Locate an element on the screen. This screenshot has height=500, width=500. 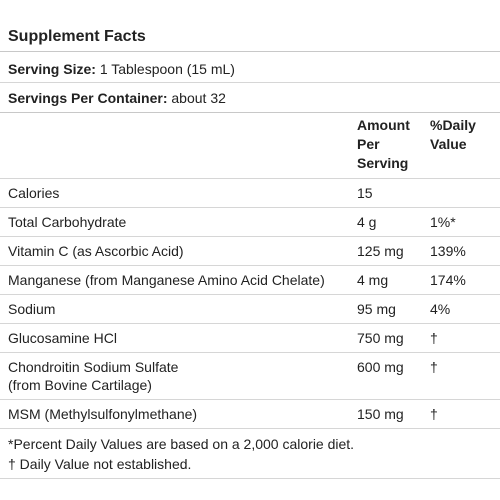
nutrient-amount: 150 mg is located at coordinates (380, 414).